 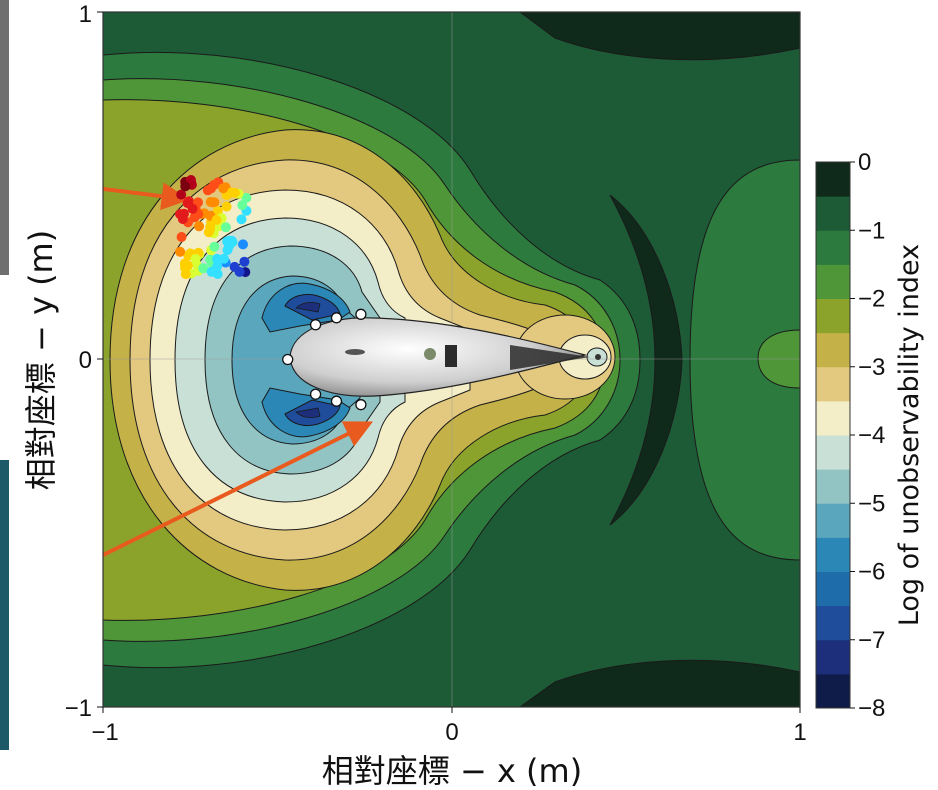 I want to click on colorbar-tick-label: −1, so click(x=871, y=230).